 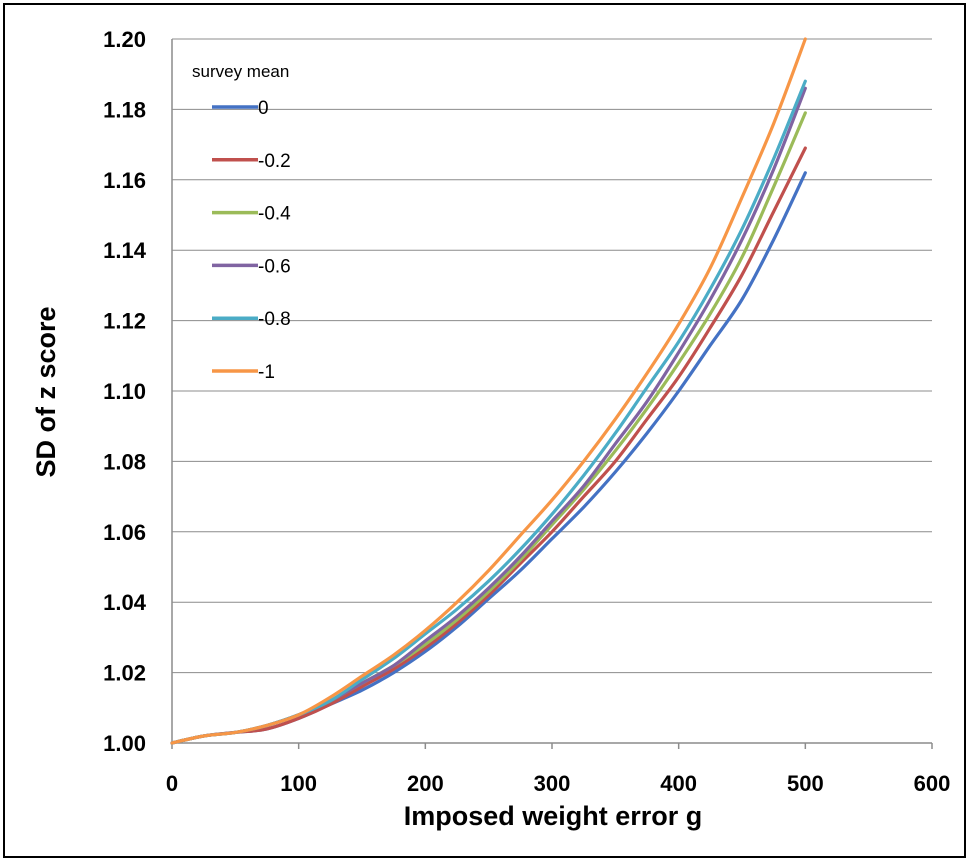 I want to click on y-tick-label: 1.10, so click(x=124, y=391).